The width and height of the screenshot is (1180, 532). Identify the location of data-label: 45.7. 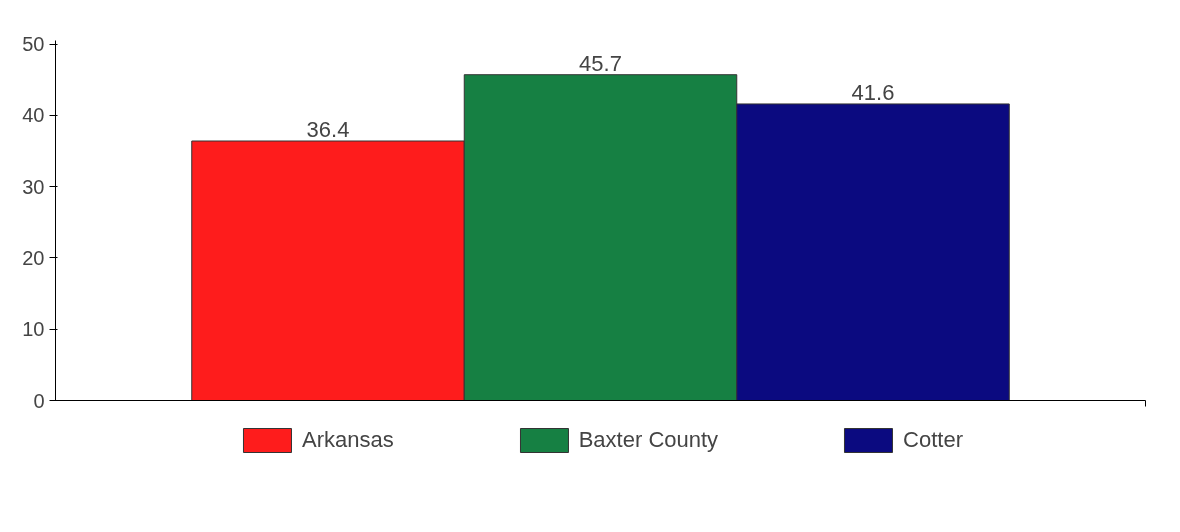
(600, 63).